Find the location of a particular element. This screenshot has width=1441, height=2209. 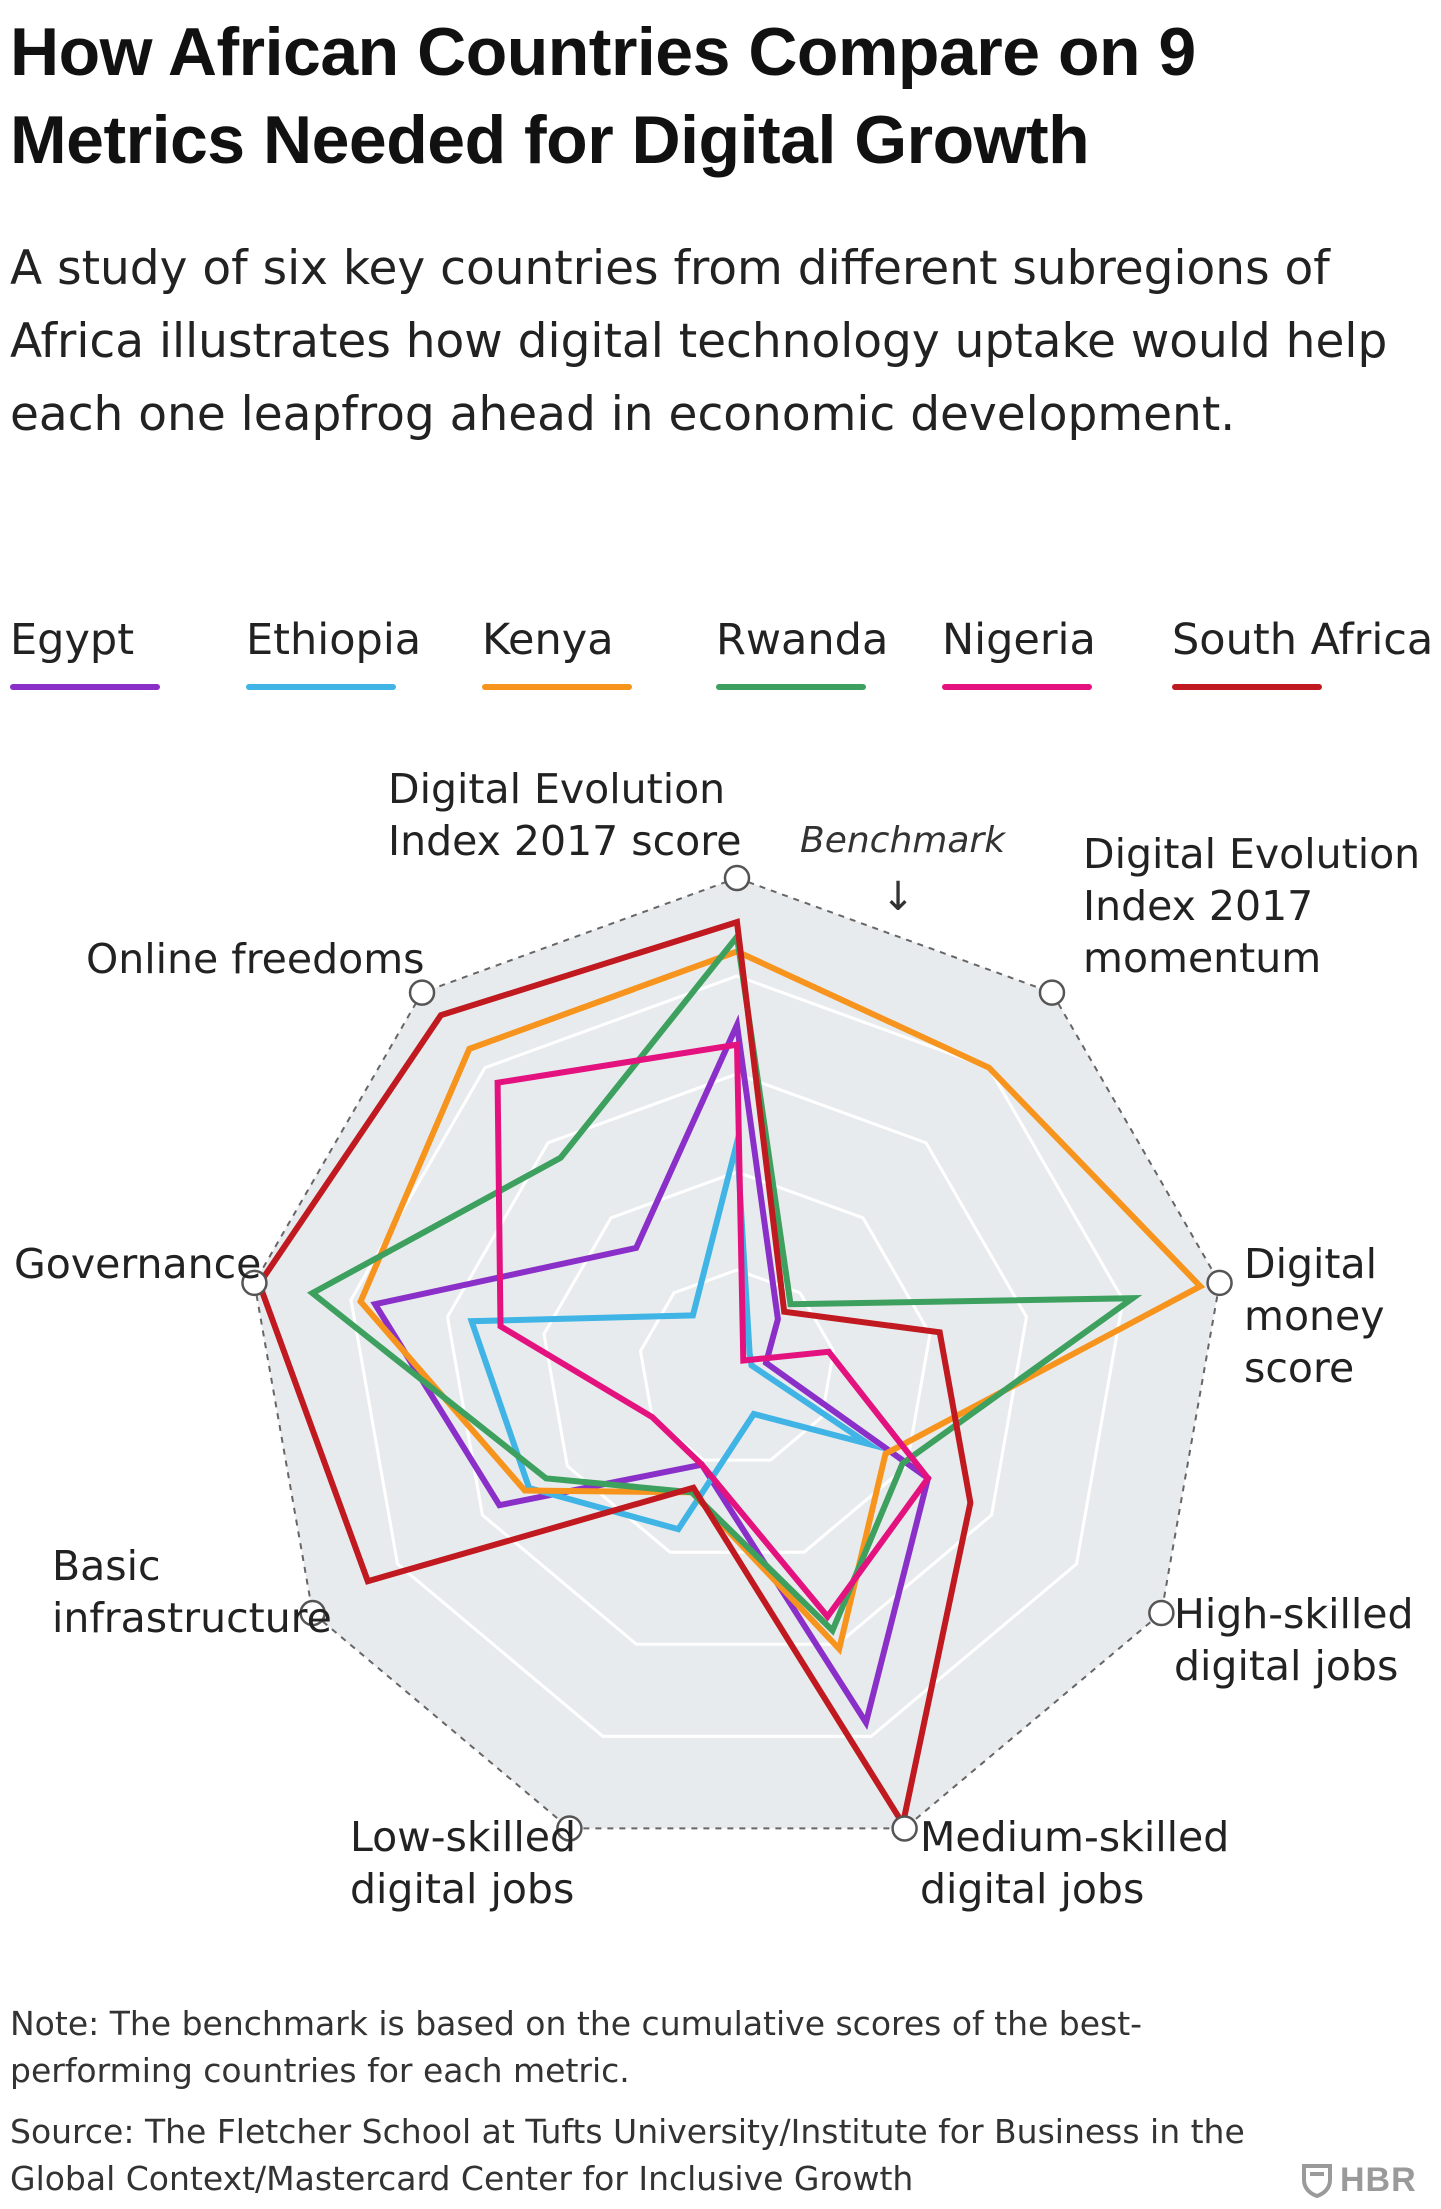

series-line-nigeria is located at coordinates (713, 1331).